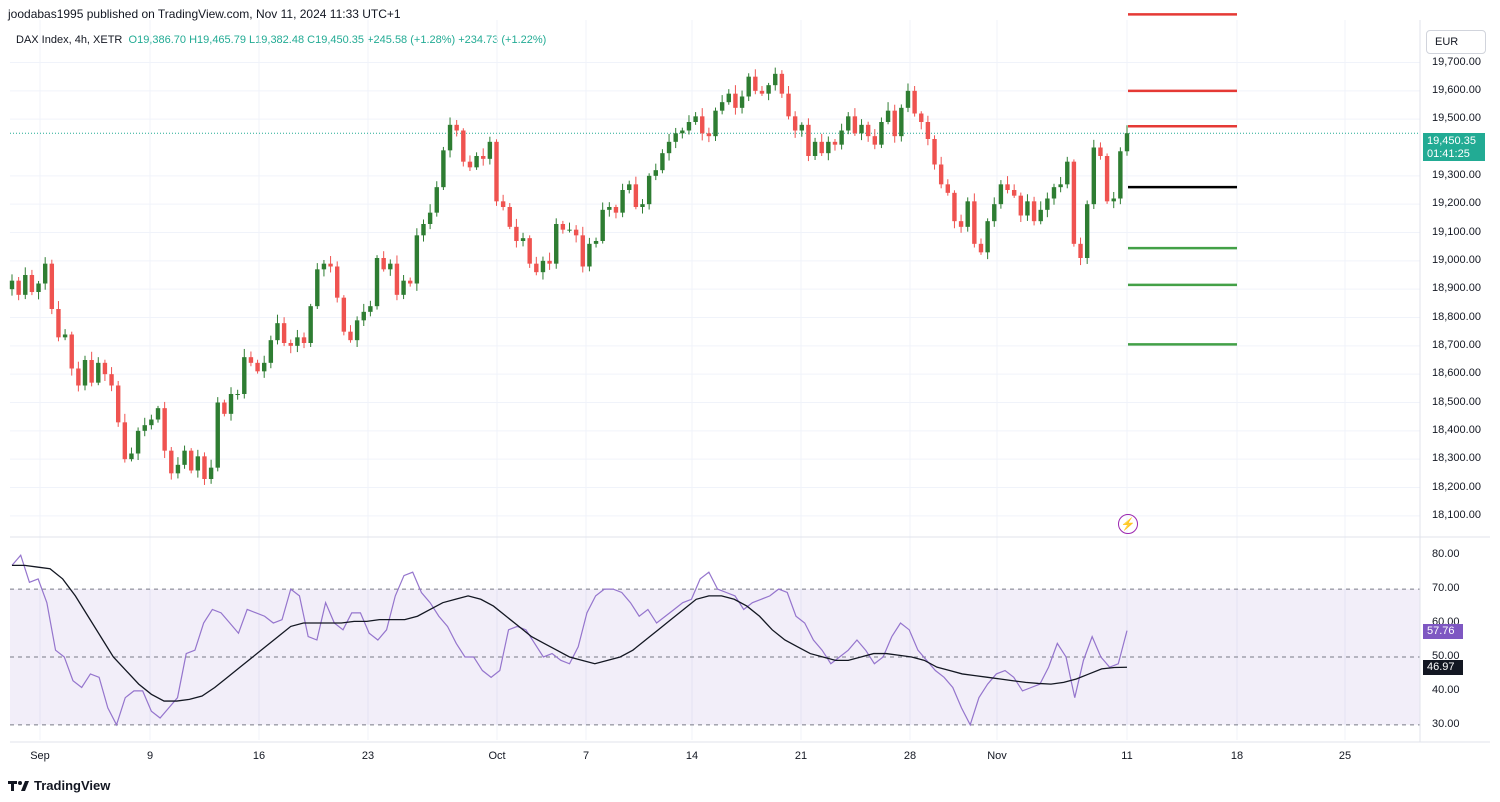 The image size is (1500, 802). I want to click on price-tick-label: 19,300.00, so click(1456, 174).